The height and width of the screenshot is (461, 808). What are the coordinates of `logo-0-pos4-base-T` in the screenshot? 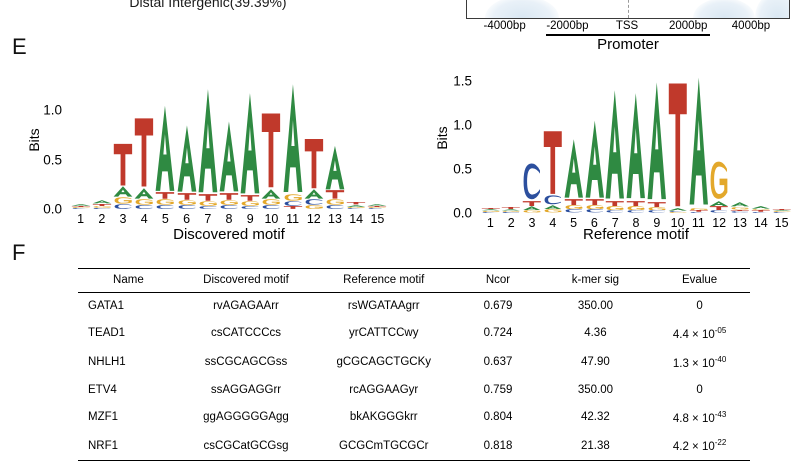 It's located at (144, 152).